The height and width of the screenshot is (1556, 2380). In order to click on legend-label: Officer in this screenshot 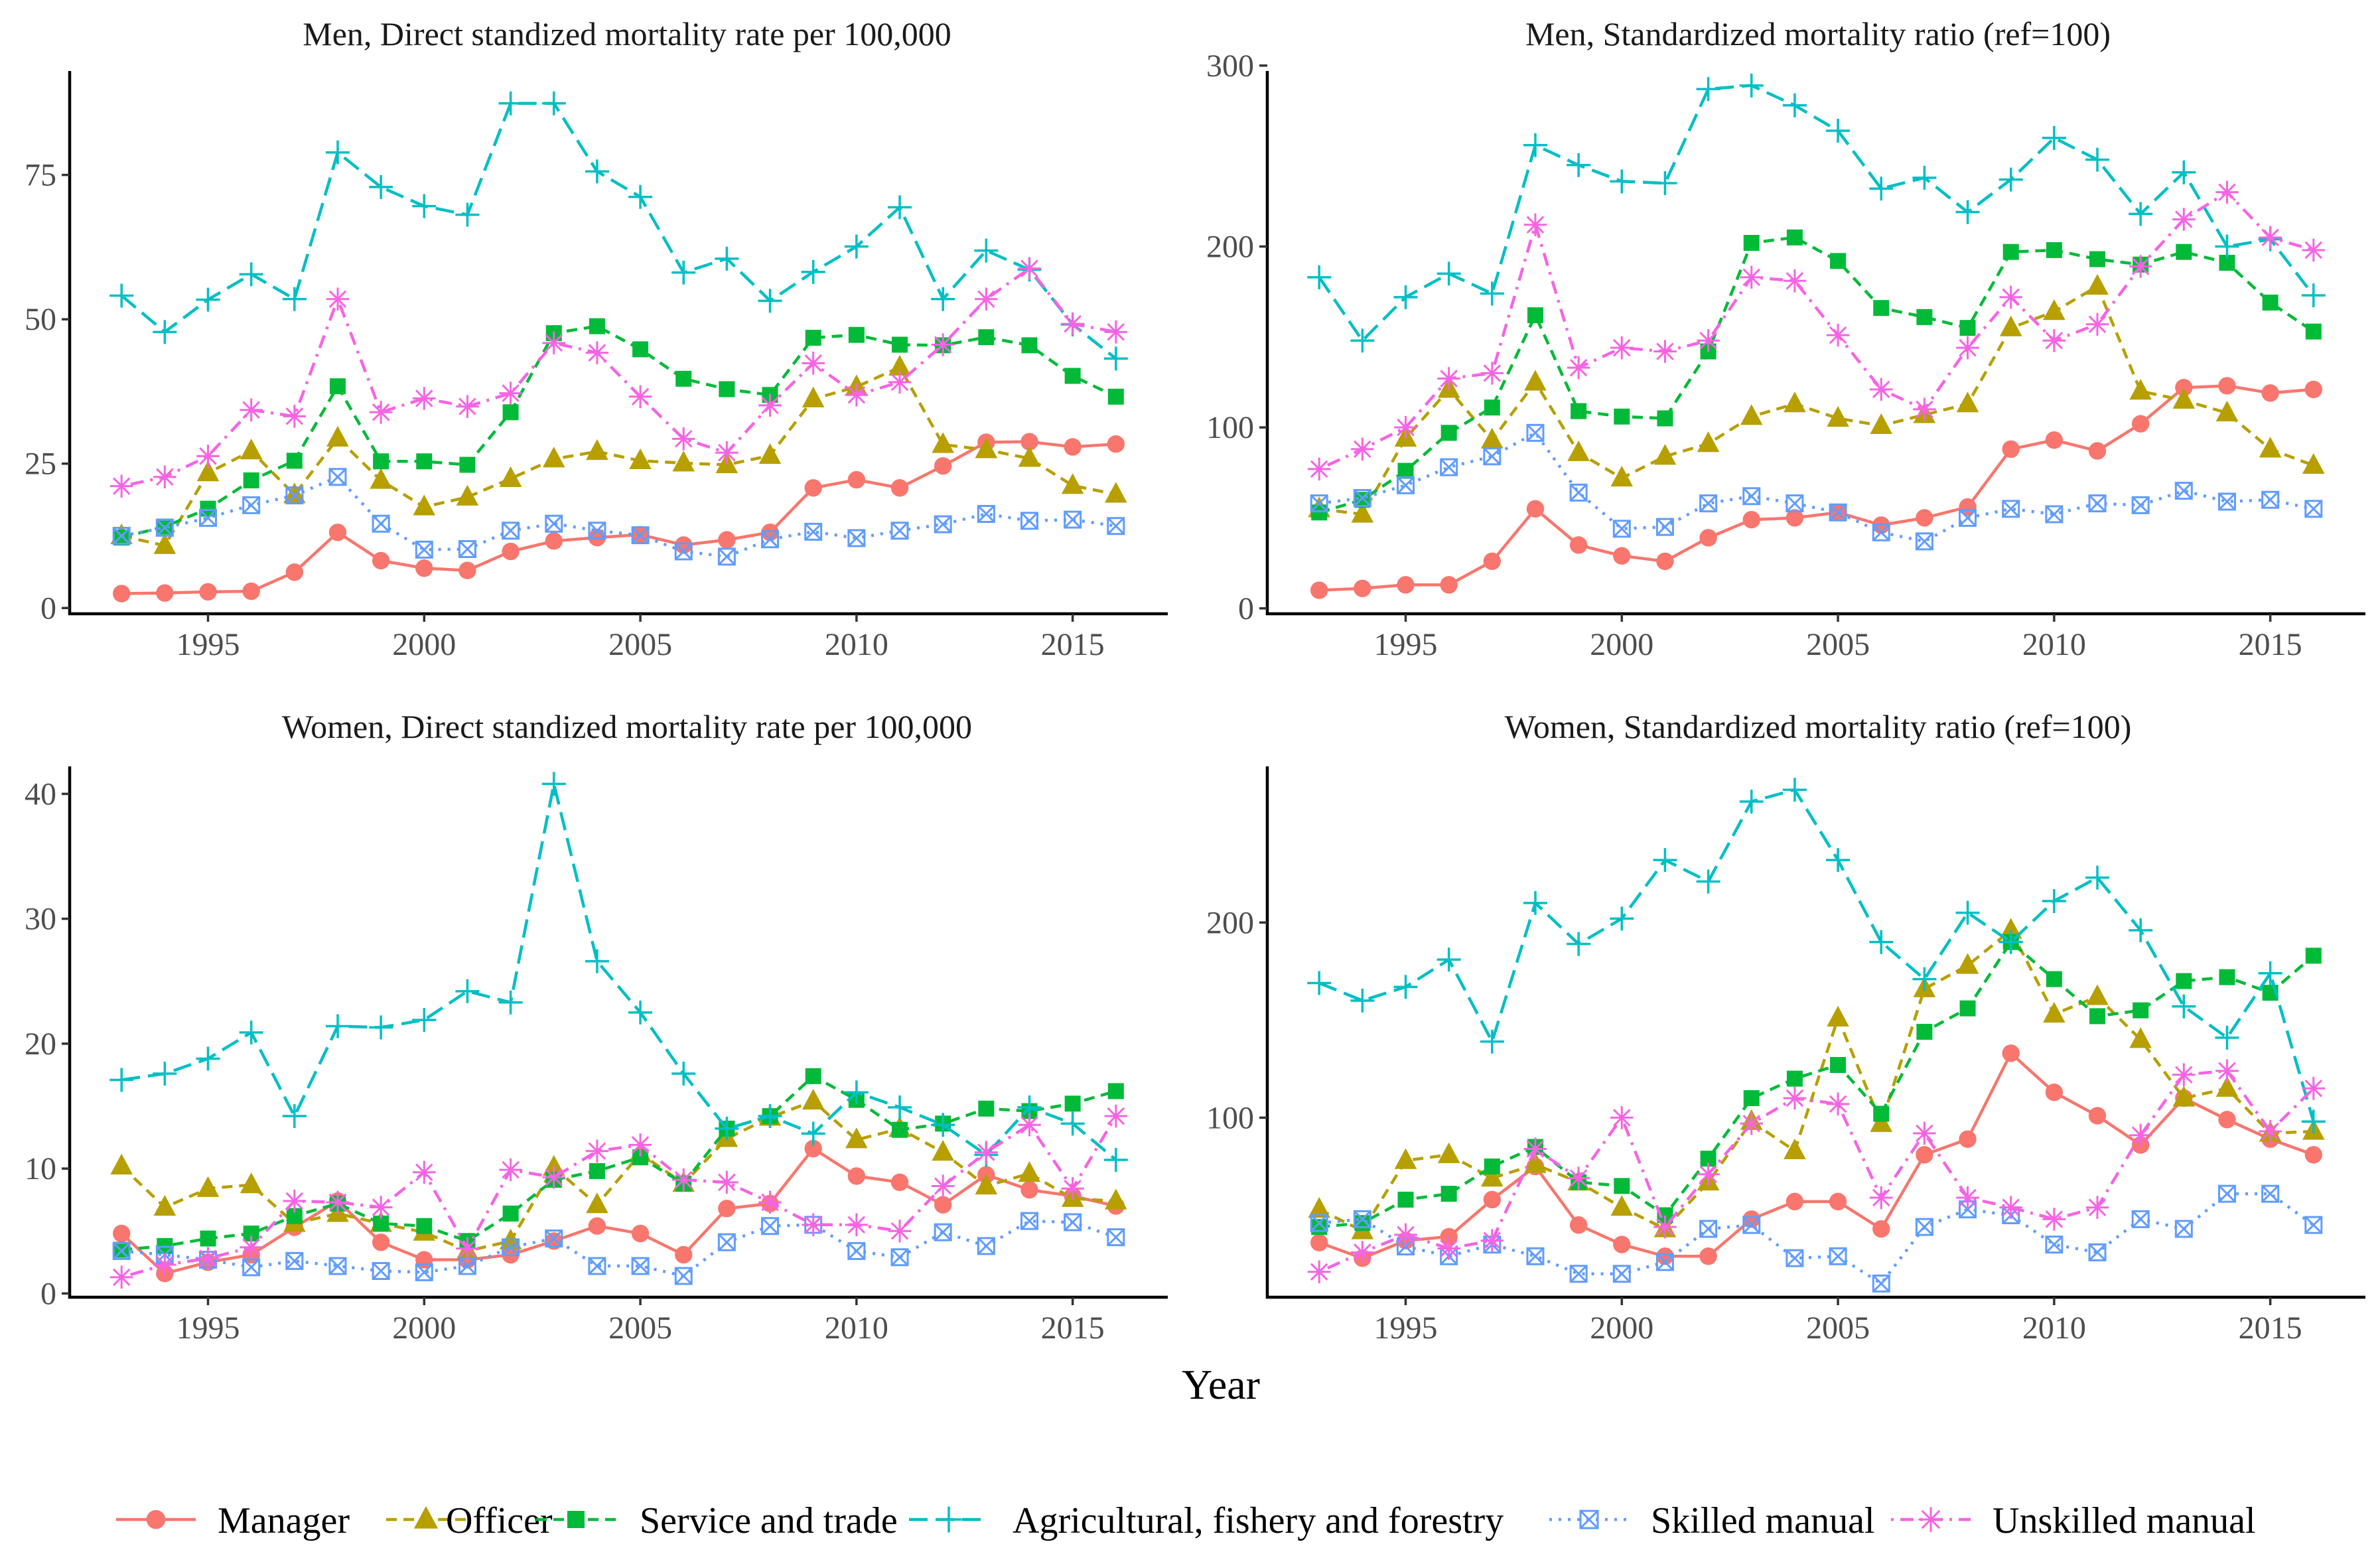, I will do `click(499, 1521)`.